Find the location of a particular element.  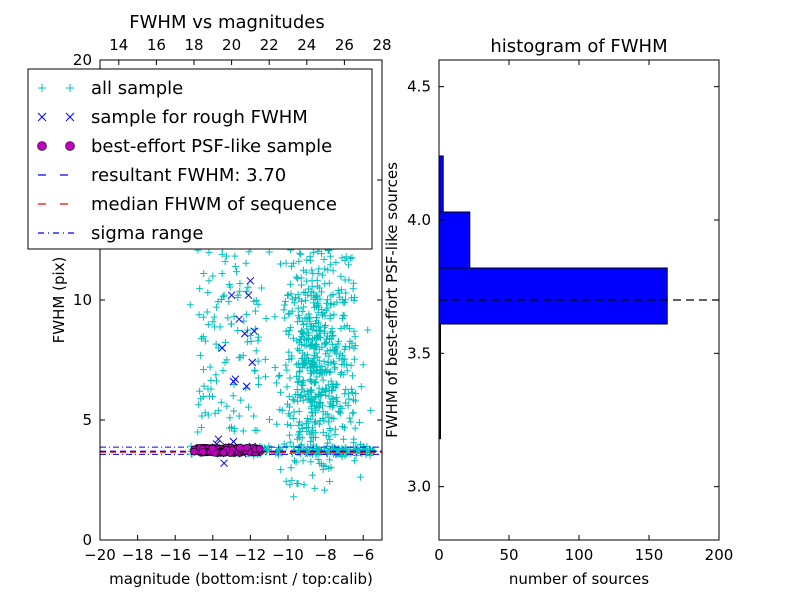

legend-entry-0: all sample is located at coordinates (110, 88).